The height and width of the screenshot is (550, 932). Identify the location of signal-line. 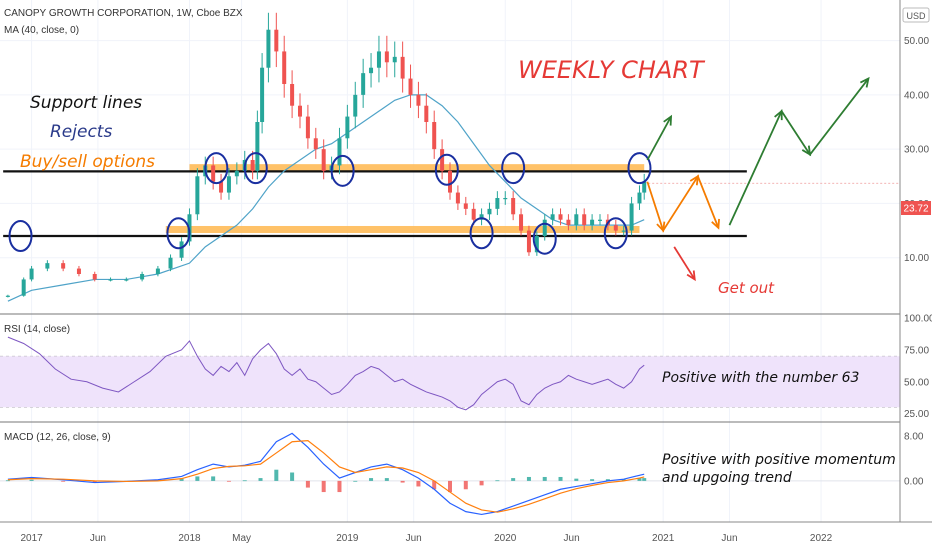
(326, 476).